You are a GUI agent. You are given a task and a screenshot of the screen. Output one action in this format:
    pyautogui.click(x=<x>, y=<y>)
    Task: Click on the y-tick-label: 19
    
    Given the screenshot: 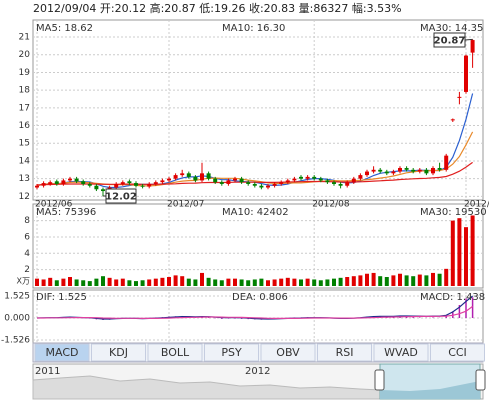 What is the action you would take?
    pyautogui.click(x=25, y=73)
    